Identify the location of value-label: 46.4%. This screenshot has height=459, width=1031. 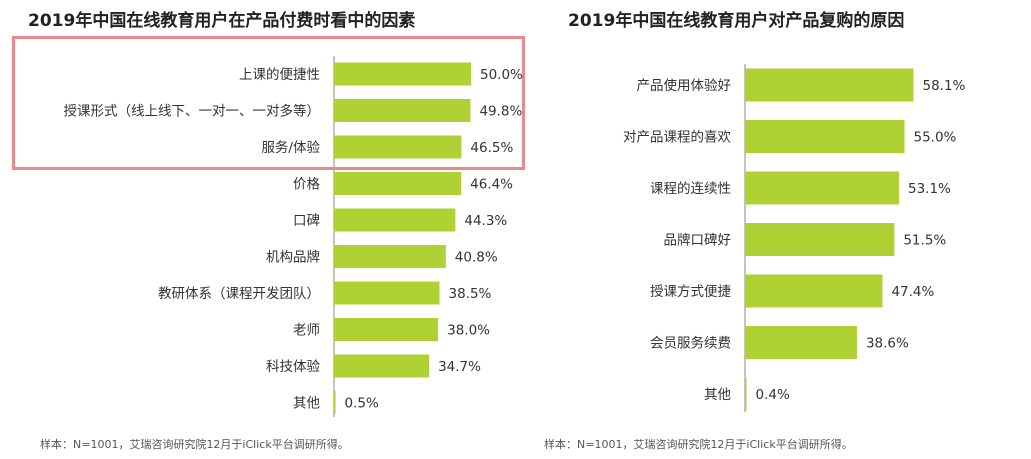
(491, 185).